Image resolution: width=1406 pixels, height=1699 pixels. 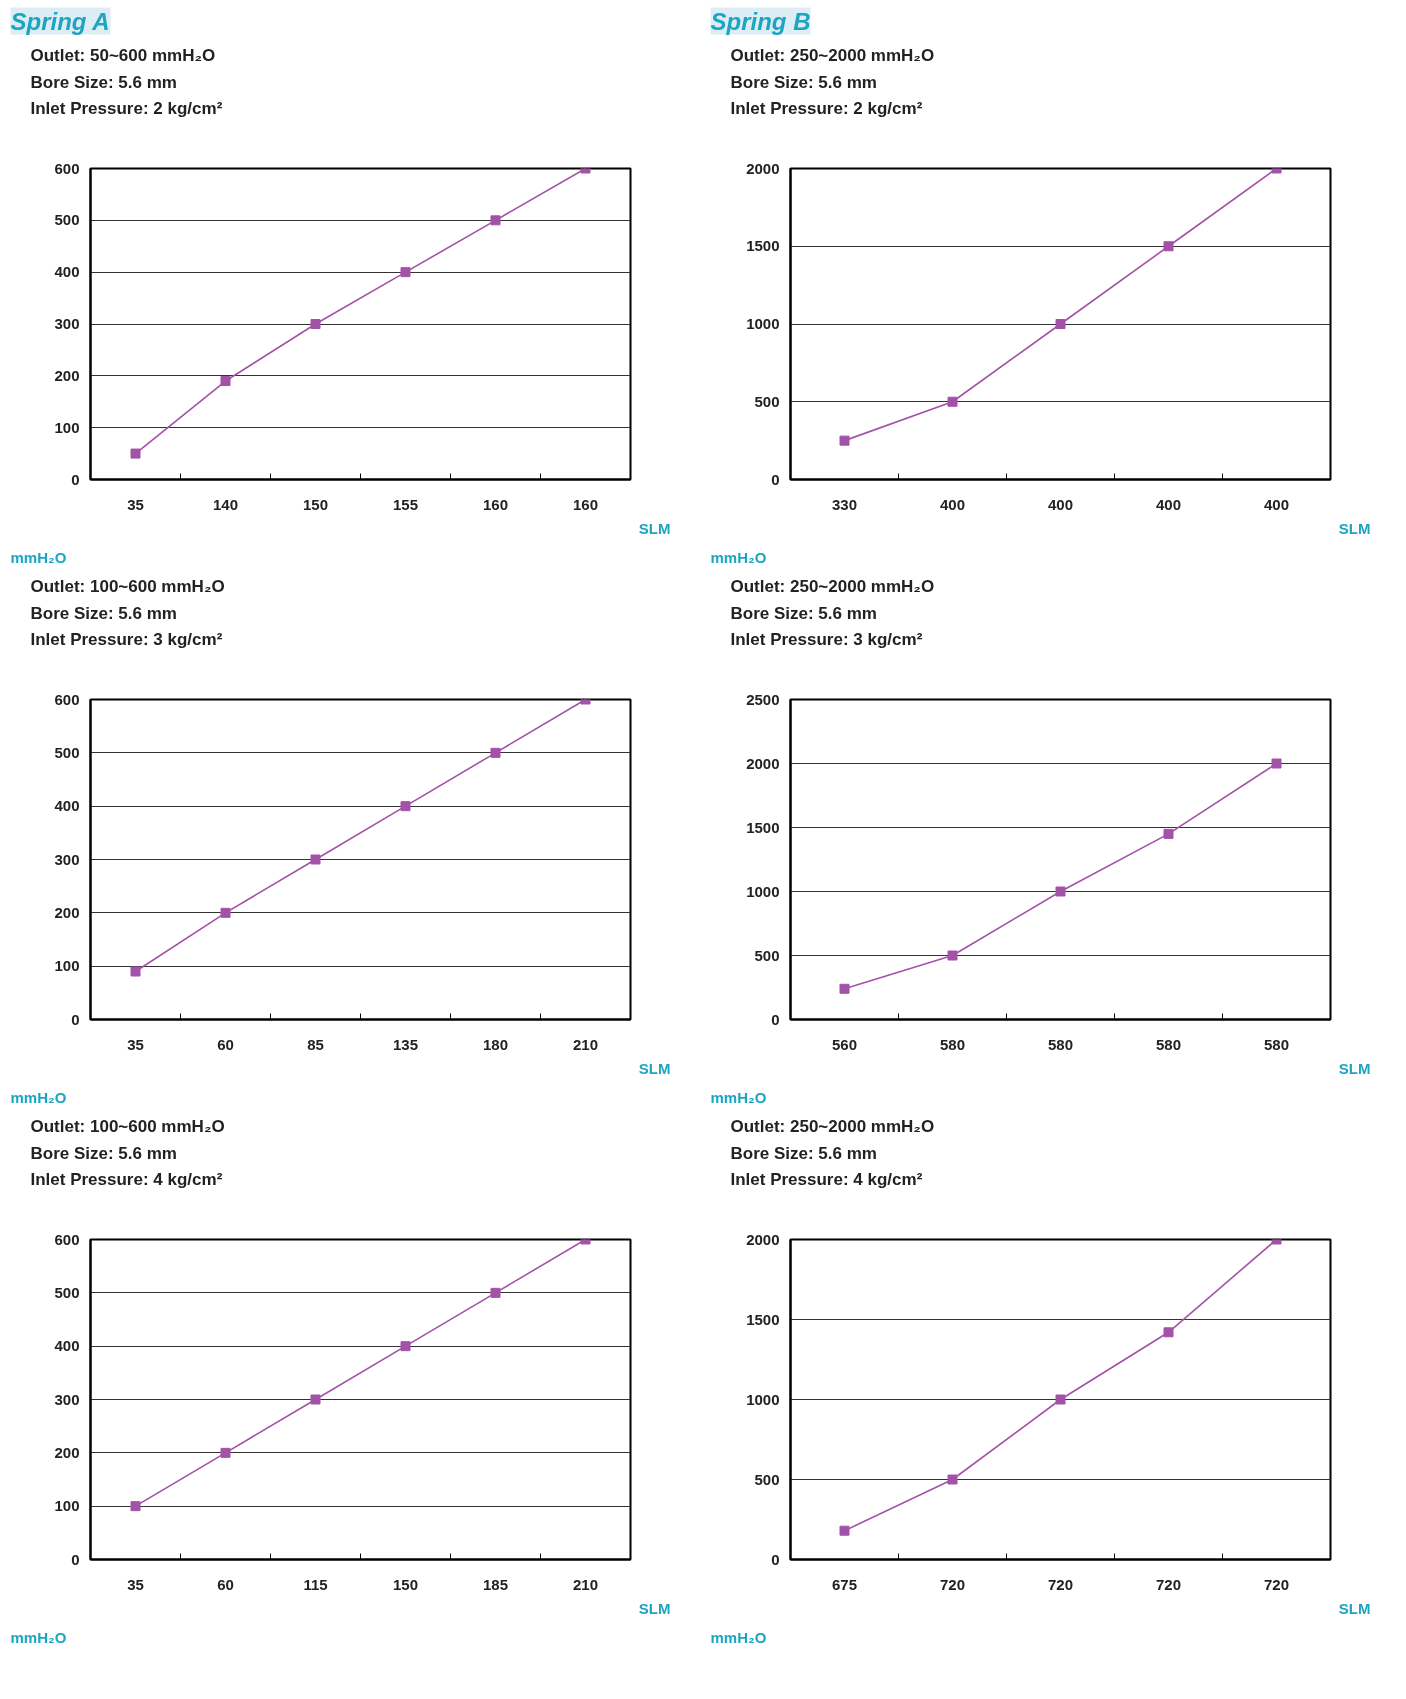 What do you see at coordinates (405, 1044) in the screenshot?
I see `x-tick-label: 135` at bounding box center [405, 1044].